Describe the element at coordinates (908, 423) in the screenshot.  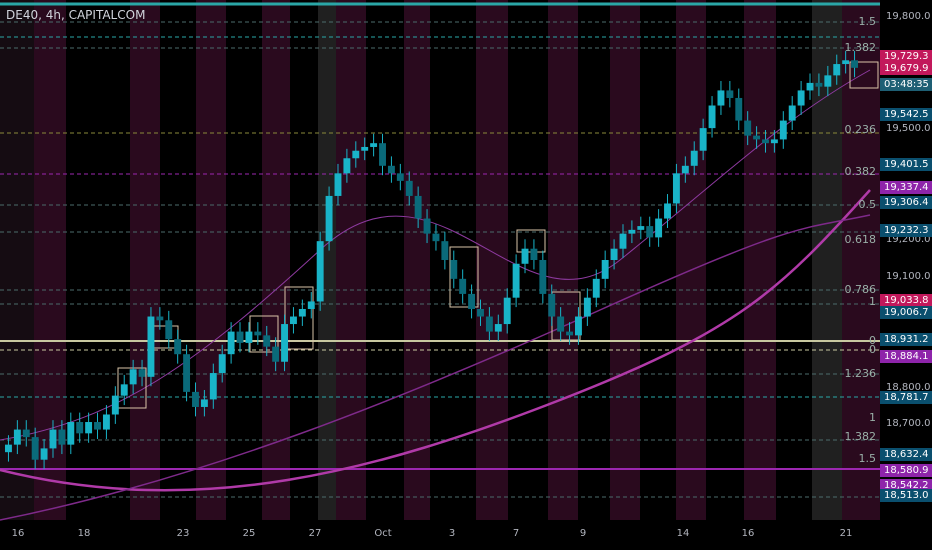
I see `price-axis-tick: 18,700.0` at that location.